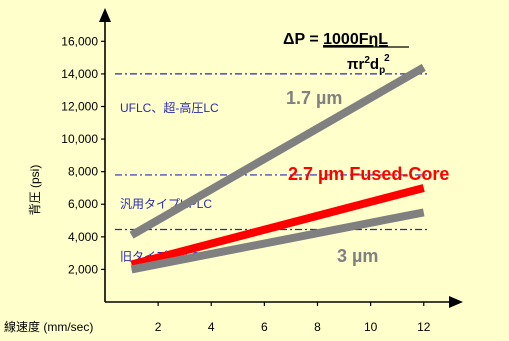  I want to click on series-label: 2.7 µm Fused-Core, so click(368, 174).